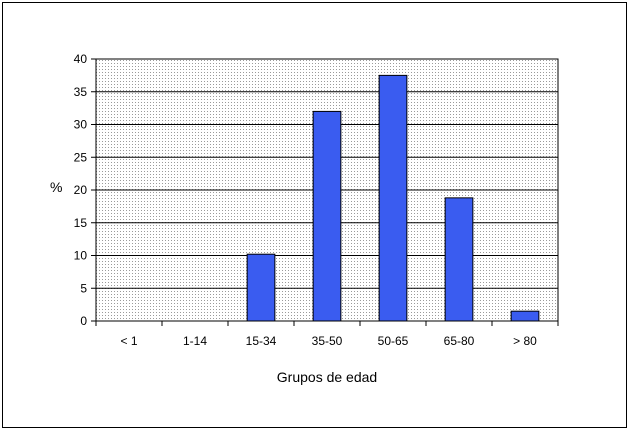 This screenshot has width=629, height=430. Describe the element at coordinates (459, 341) in the screenshot. I see `x-tick-label: 65-80` at that location.